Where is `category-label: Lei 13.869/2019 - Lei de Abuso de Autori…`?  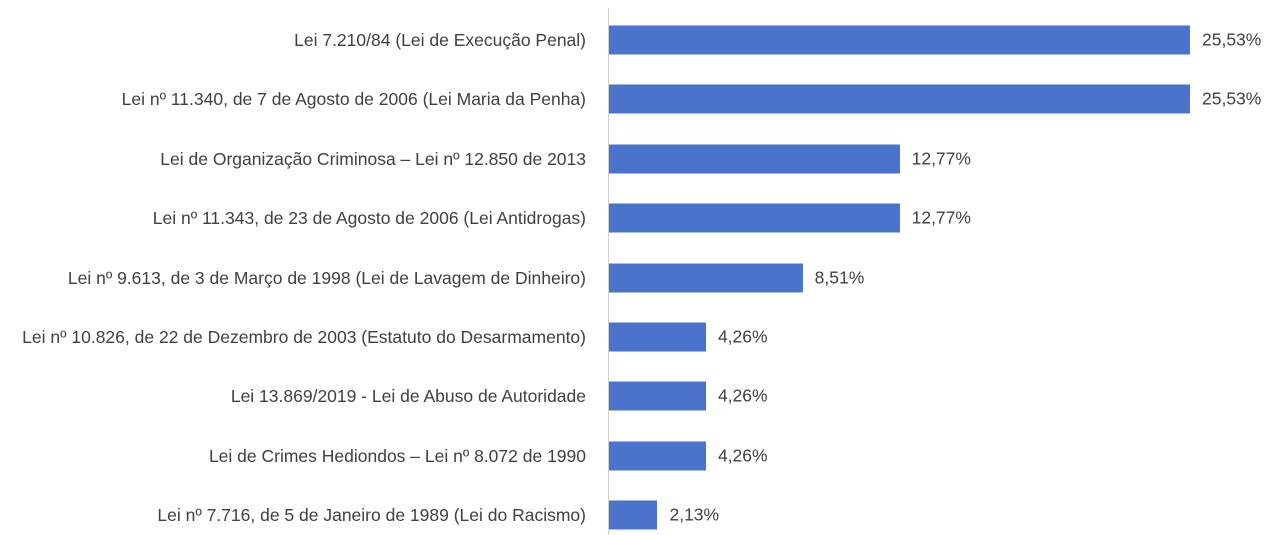 category-label: Lei 13.869/2019 - Lei de Abuso de Autori… is located at coordinates (408, 396).